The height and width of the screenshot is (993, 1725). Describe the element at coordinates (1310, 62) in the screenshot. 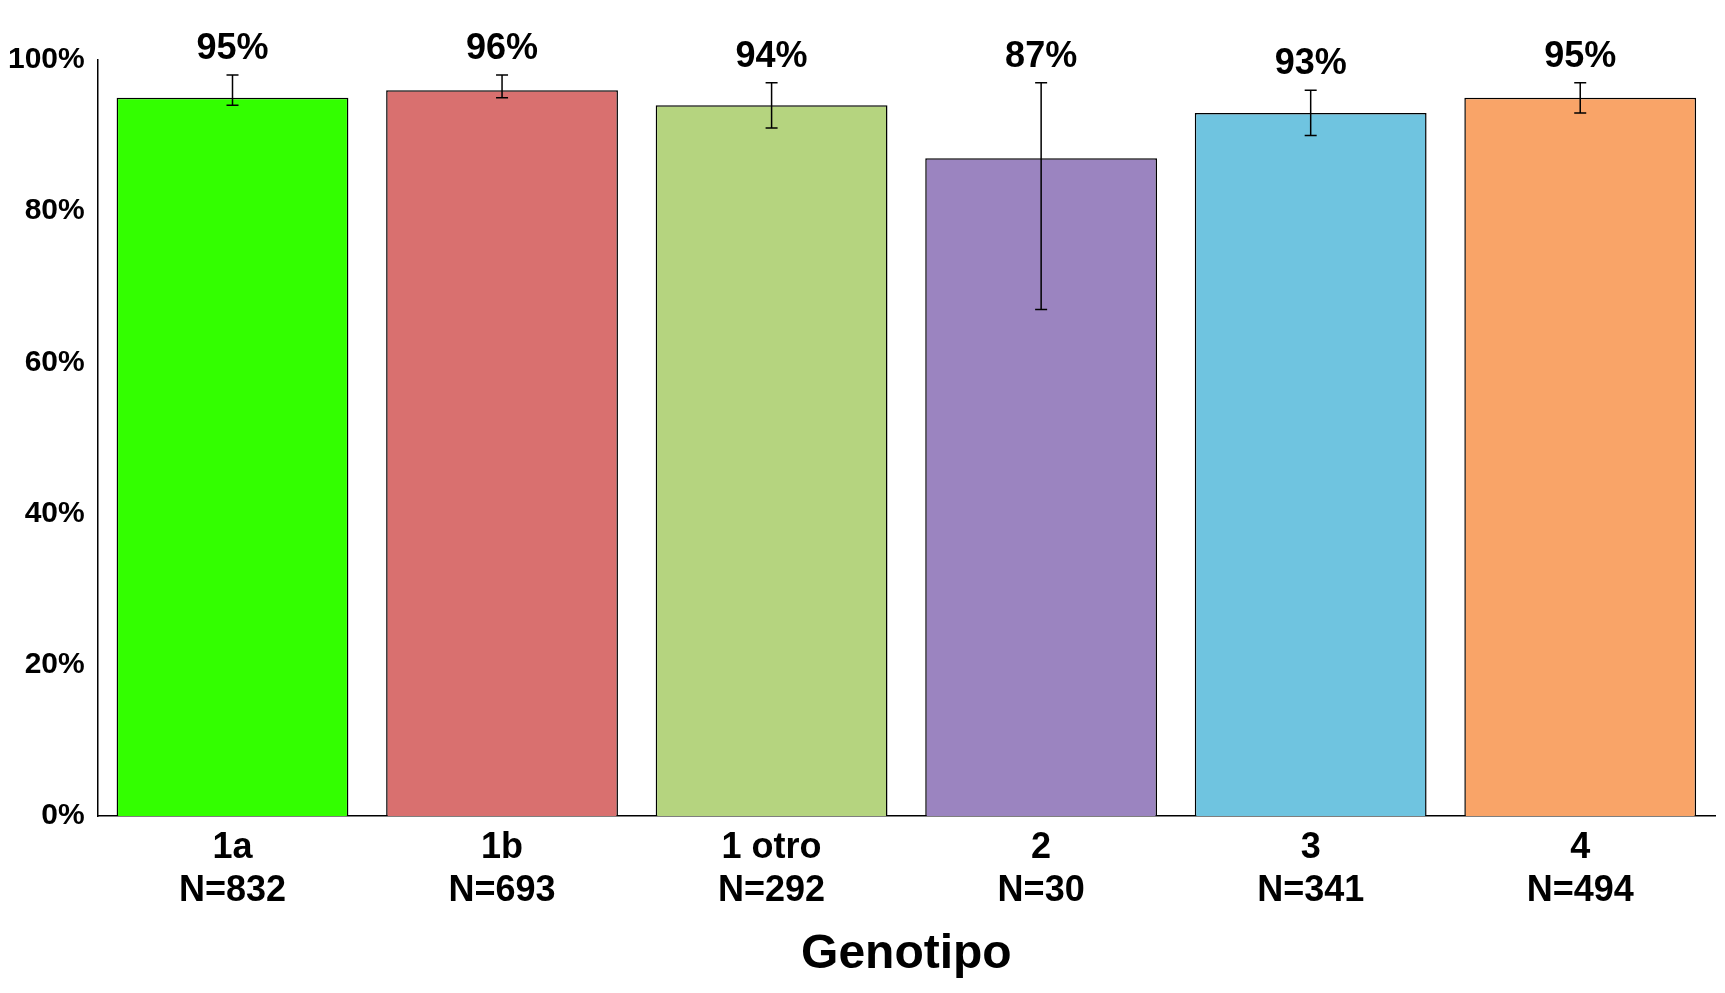

I see `data-label: 93%` at that location.